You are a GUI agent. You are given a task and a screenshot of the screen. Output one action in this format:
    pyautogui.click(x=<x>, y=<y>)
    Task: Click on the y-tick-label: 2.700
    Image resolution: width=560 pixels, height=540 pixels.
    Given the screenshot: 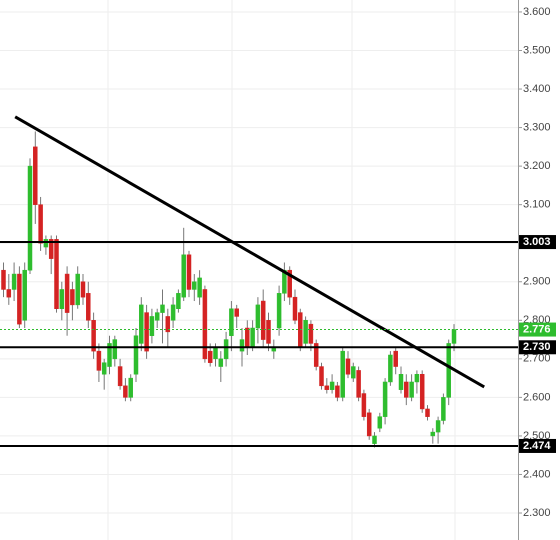 What is the action you would take?
    pyautogui.click(x=537, y=359)
    